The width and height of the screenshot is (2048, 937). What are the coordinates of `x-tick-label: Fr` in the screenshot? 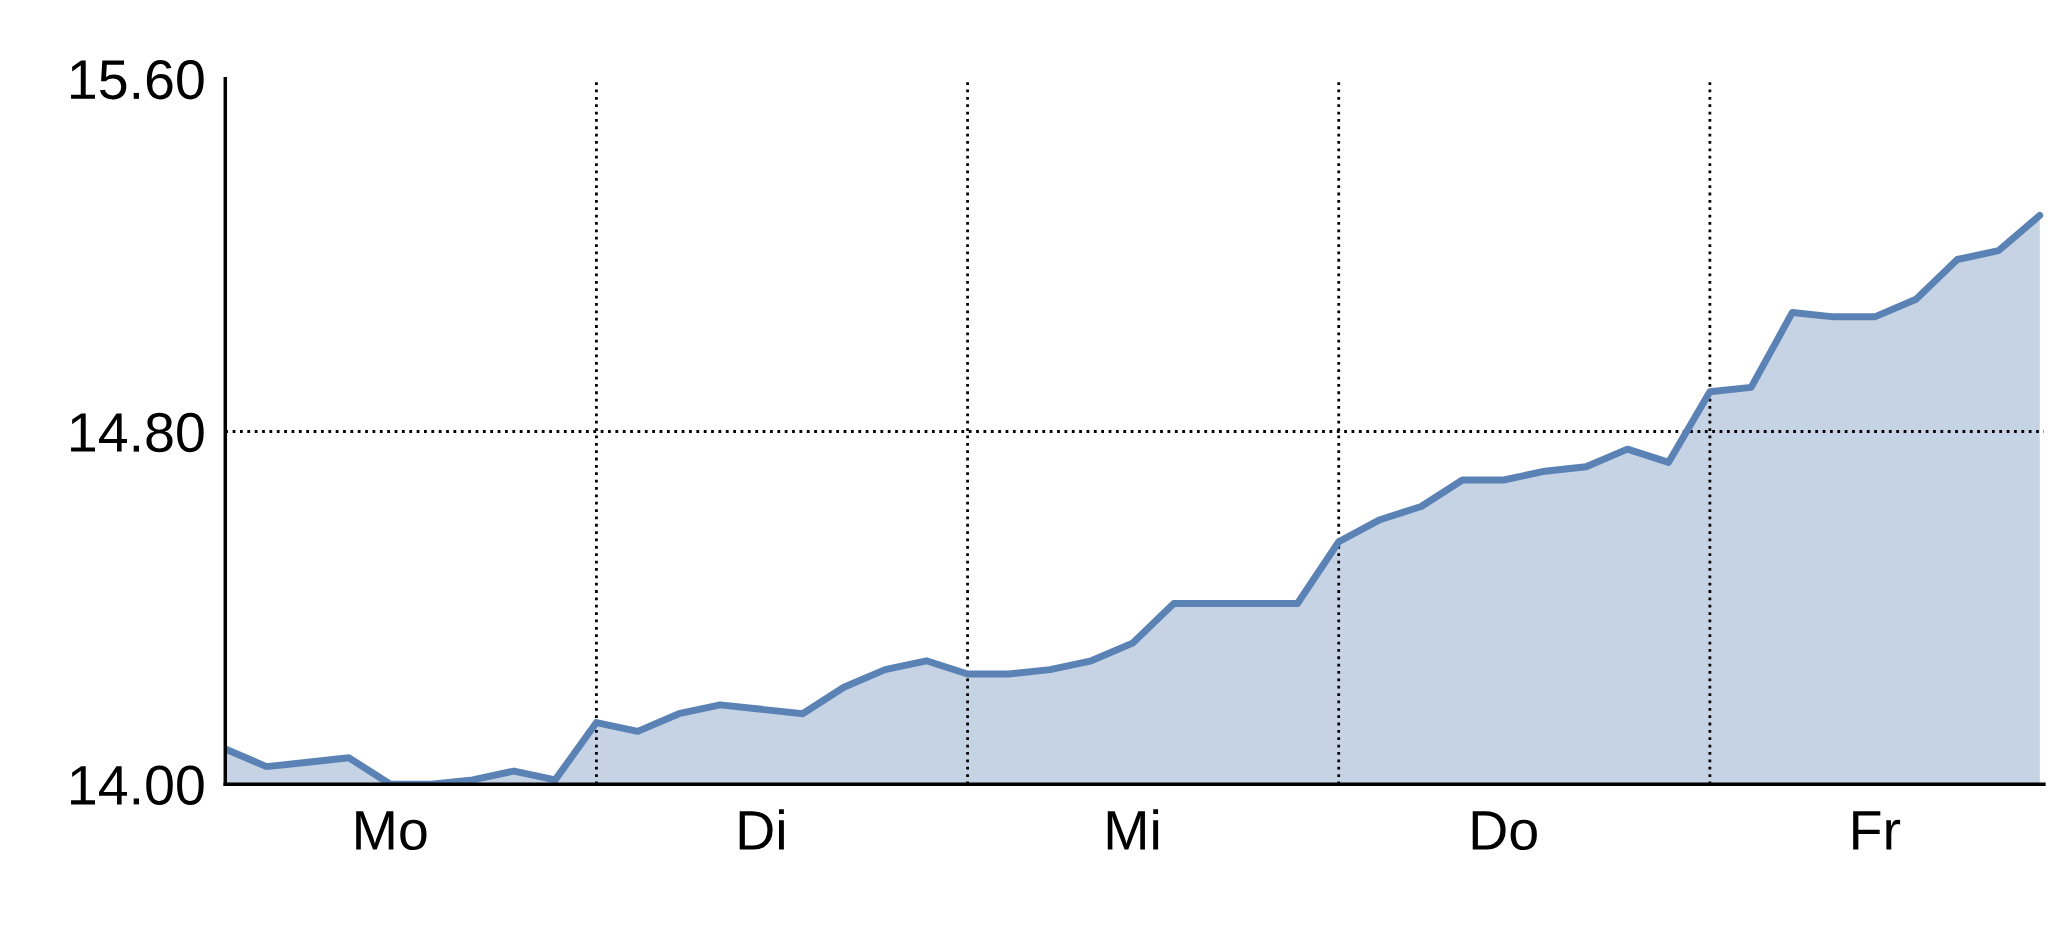 It's located at (1877, 830).